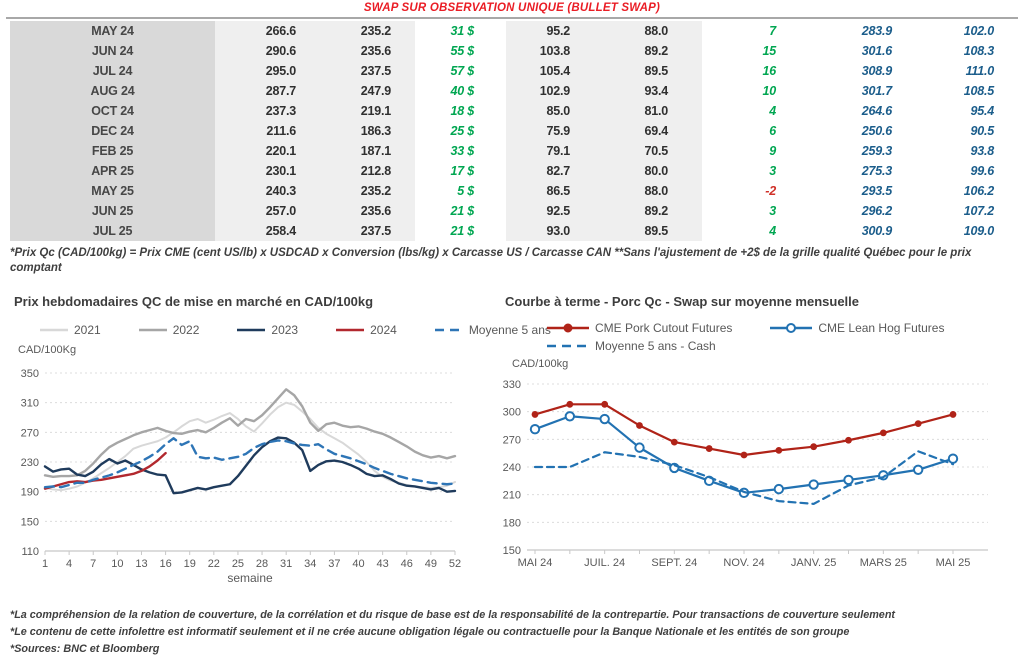  What do you see at coordinates (93, 564) in the screenshot?
I see `svg-text: 7` at bounding box center [93, 564].